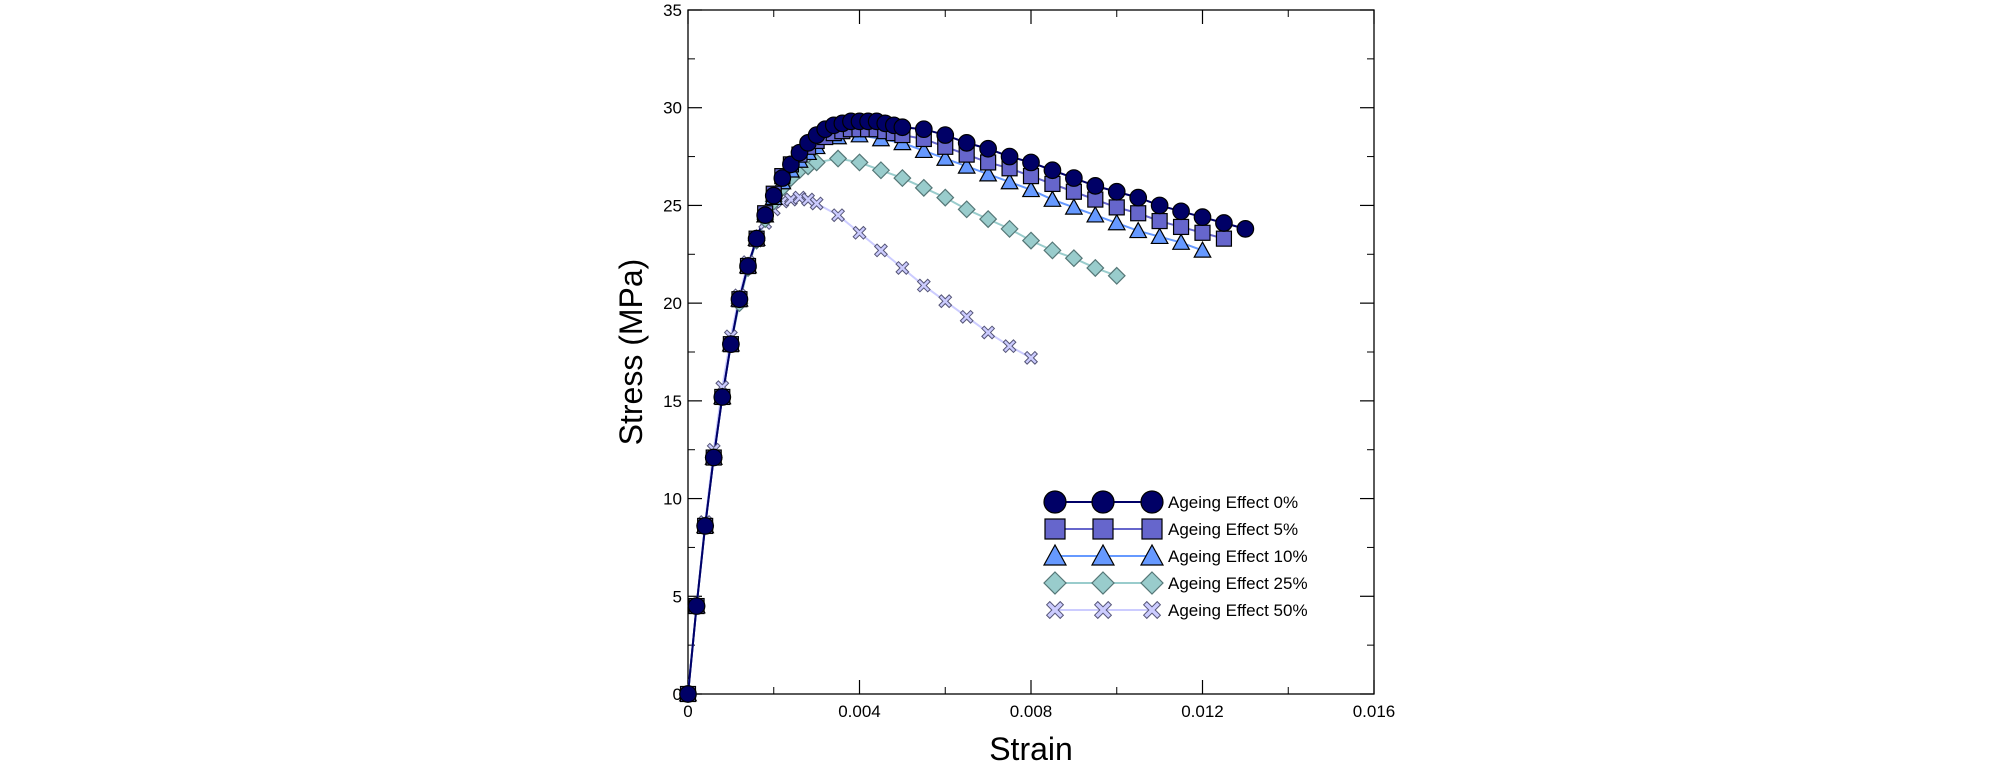 The height and width of the screenshot is (774, 2008). What do you see at coordinates (1233, 502) in the screenshot?
I see `legend-label: Ageing Effect 0%` at bounding box center [1233, 502].